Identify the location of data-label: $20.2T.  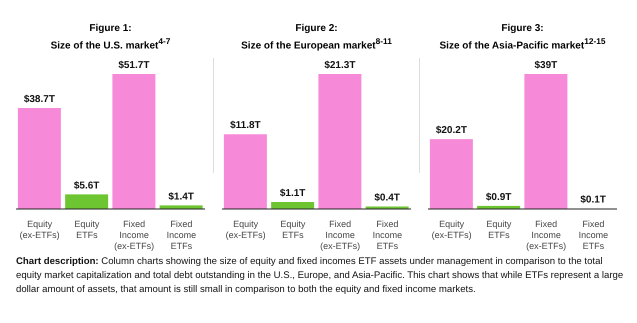
(451, 130).